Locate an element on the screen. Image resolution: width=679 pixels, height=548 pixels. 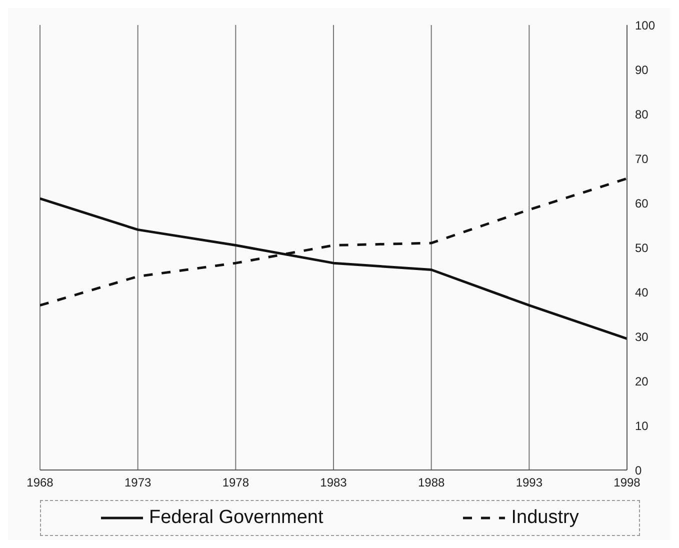
legend-label: Federal Government is located at coordinates (236, 518).